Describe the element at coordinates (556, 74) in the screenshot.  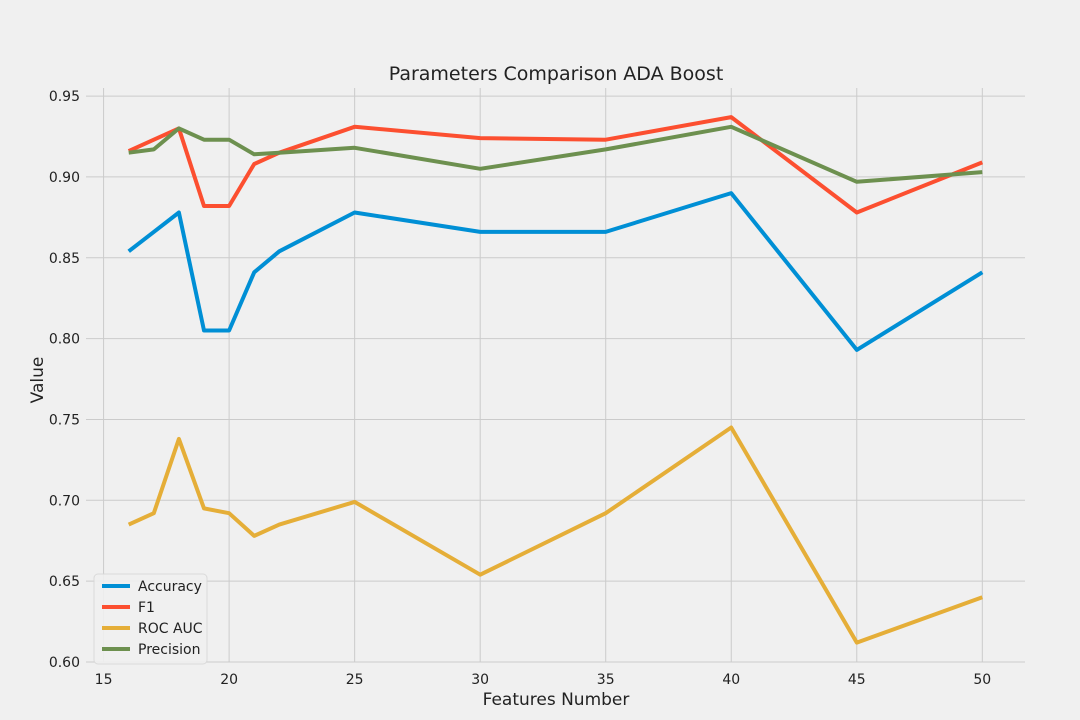
I see `chart-title: Parameters Comparison ADA Boost` at that location.